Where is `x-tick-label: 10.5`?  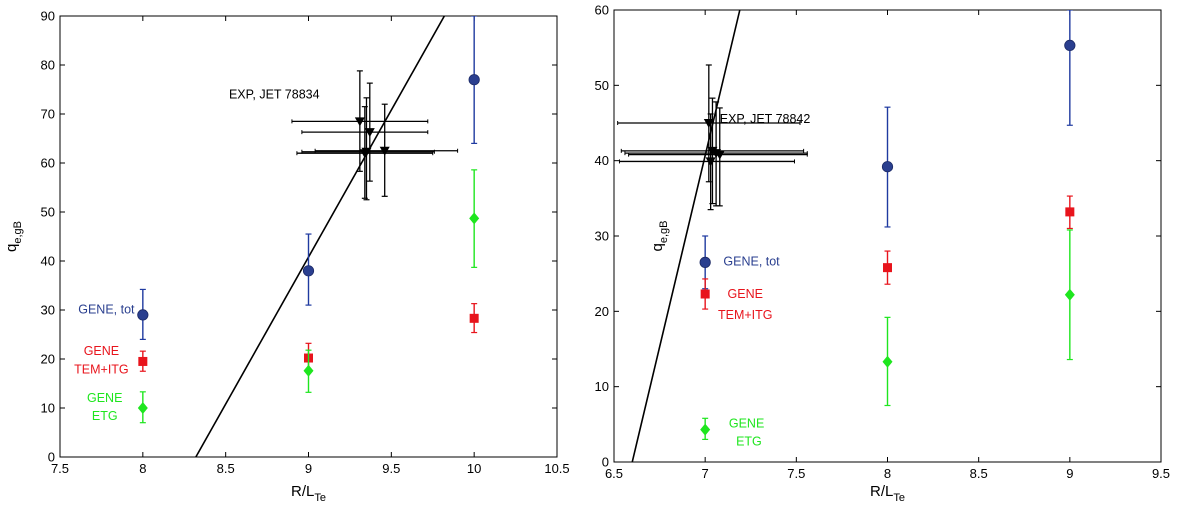 x-tick-label: 10.5 is located at coordinates (556, 468).